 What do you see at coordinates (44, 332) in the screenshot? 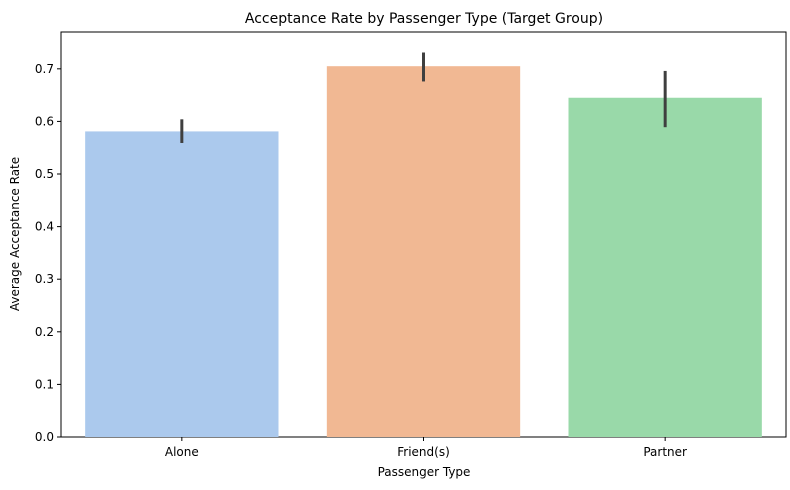
I see `y-tick-label: 0.2` at bounding box center [44, 332].